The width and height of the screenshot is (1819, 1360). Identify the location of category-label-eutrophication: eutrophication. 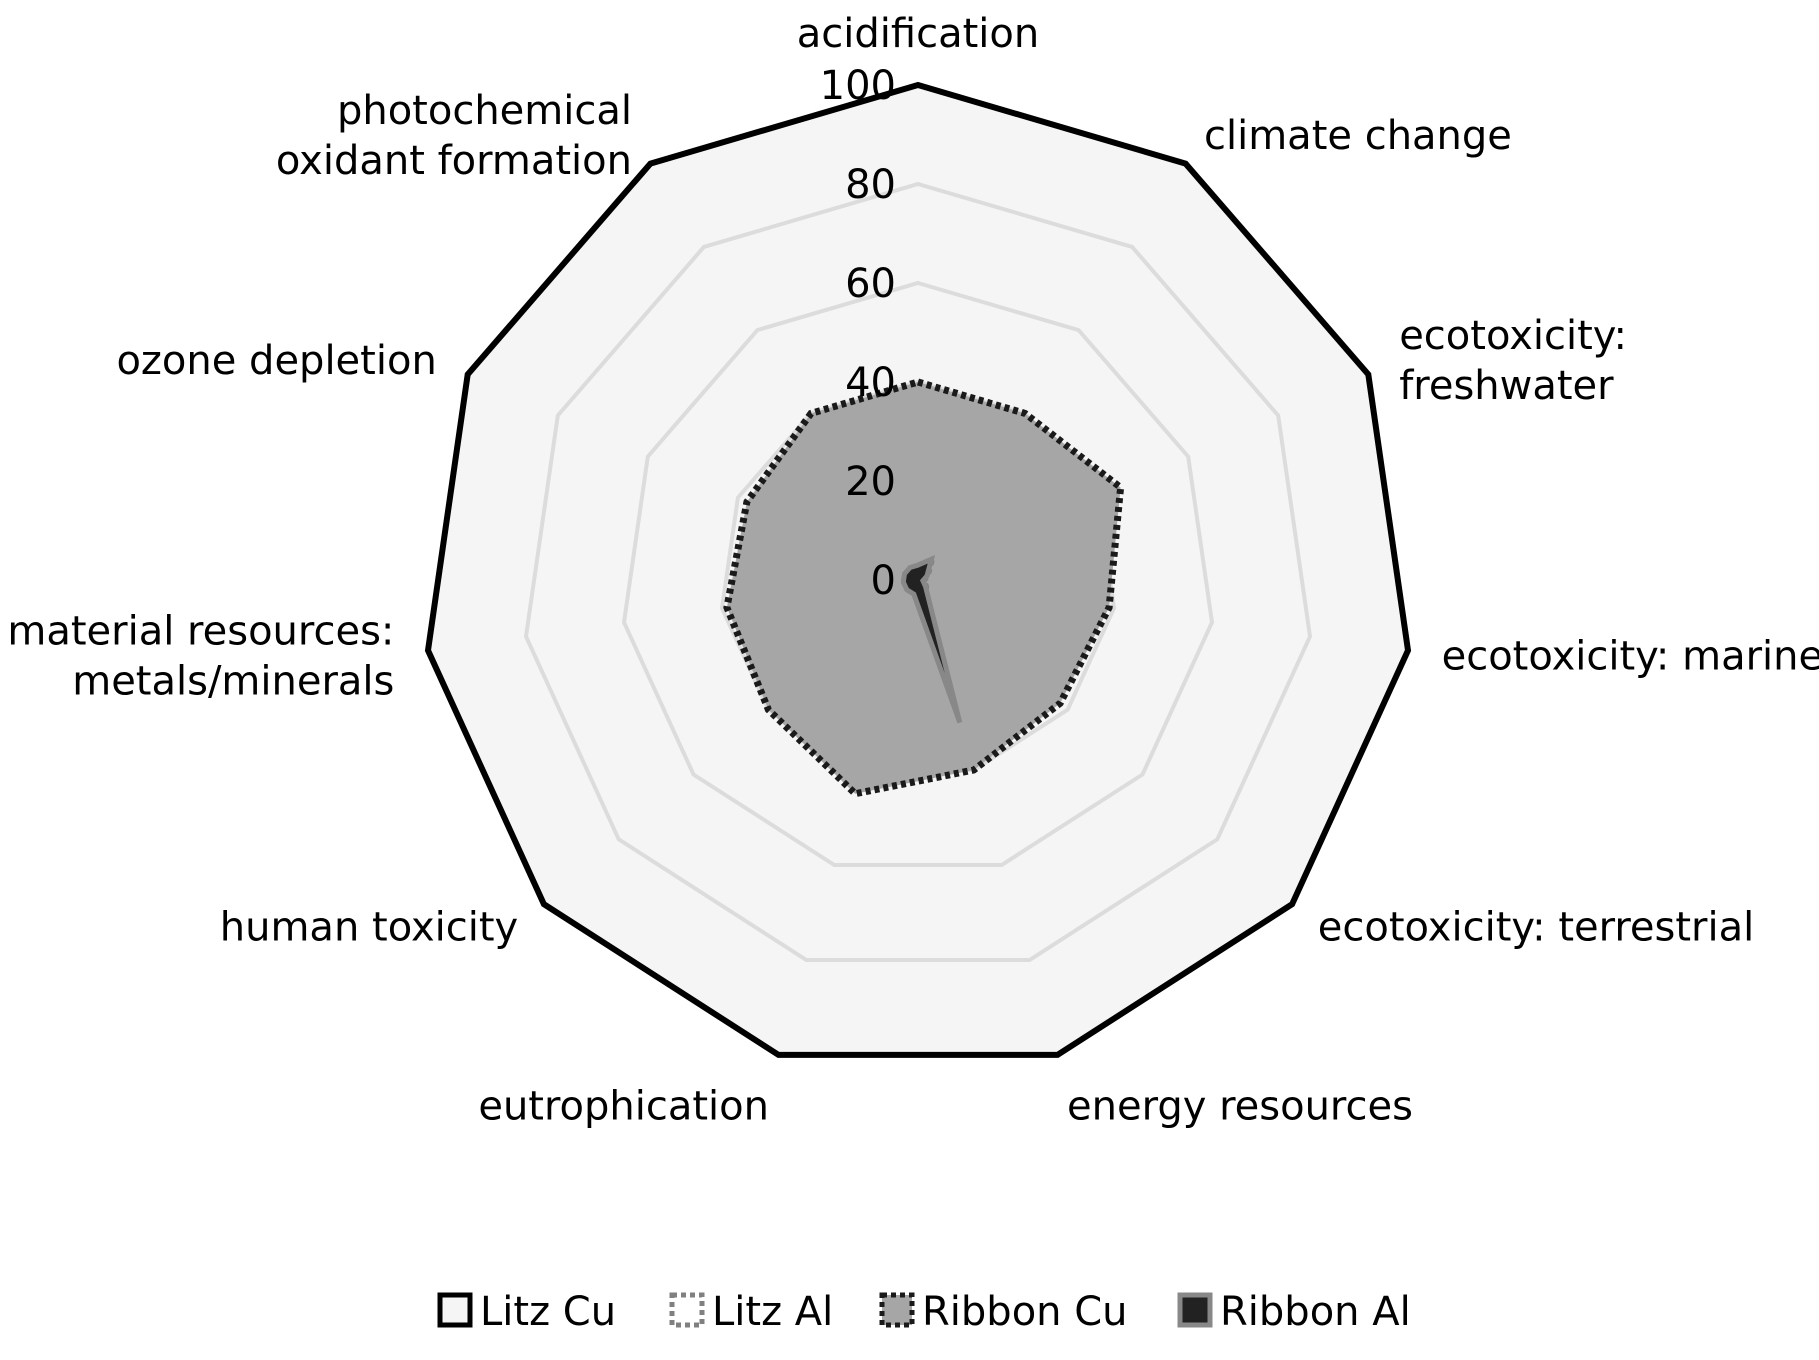
(623, 1107).